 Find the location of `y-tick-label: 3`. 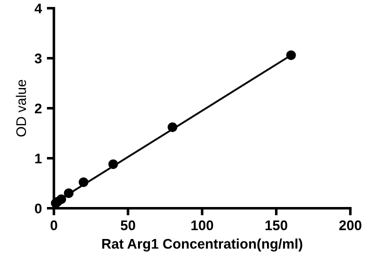

y-tick-label: 3 is located at coordinates (38, 59).